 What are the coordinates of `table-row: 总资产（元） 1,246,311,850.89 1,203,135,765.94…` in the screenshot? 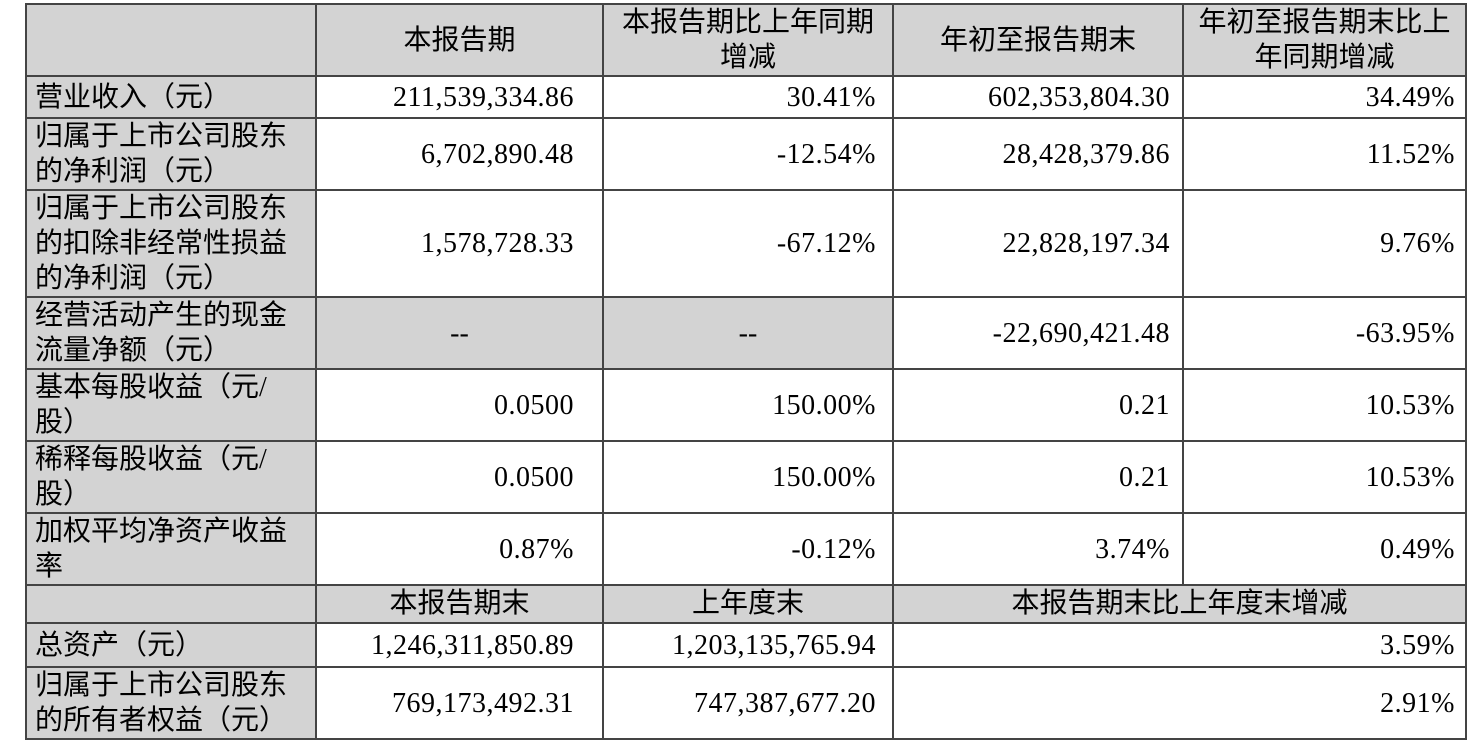 It's located at (746, 645).